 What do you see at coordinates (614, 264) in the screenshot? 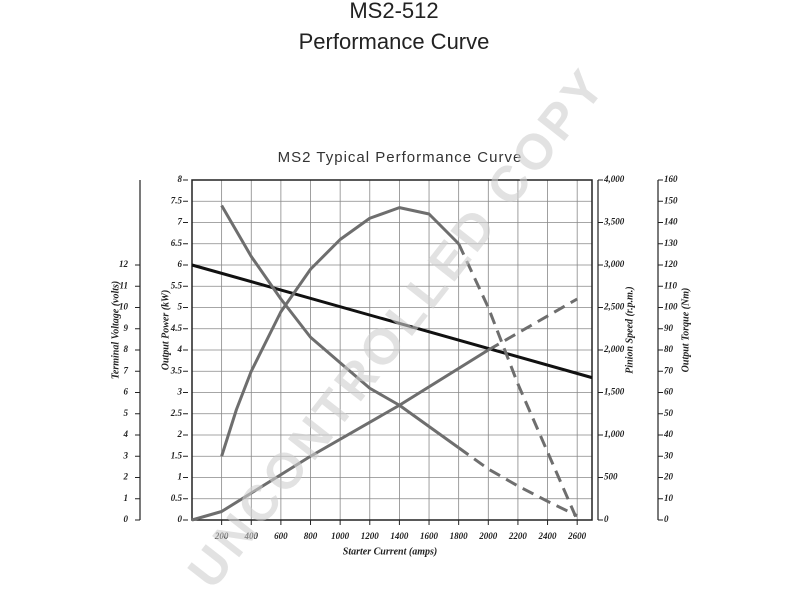
I see `y-tick-label: 3,000` at bounding box center [614, 264].